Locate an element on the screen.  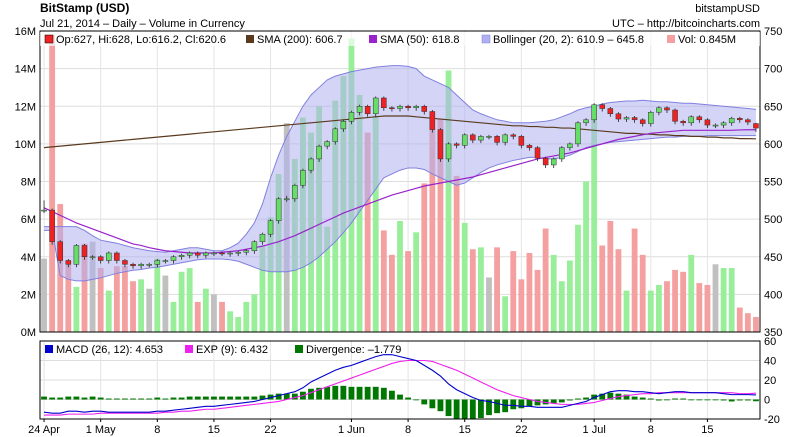
exp-line is located at coordinates (400, 387).